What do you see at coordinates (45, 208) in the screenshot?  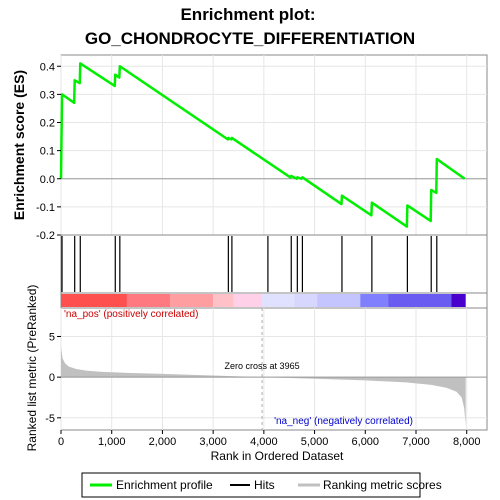 I see `es-y-tick-label: -0.1` at bounding box center [45, 208].